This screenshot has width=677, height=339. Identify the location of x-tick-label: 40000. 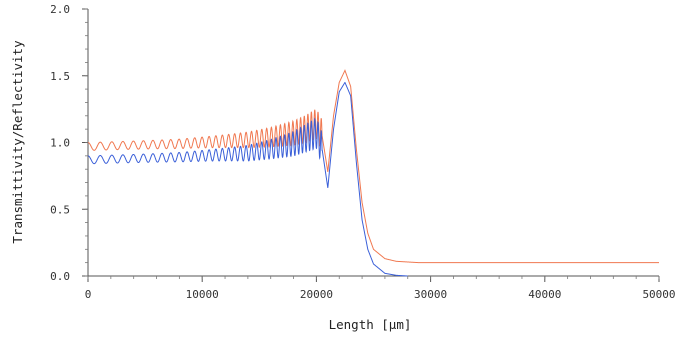
(544, 294).